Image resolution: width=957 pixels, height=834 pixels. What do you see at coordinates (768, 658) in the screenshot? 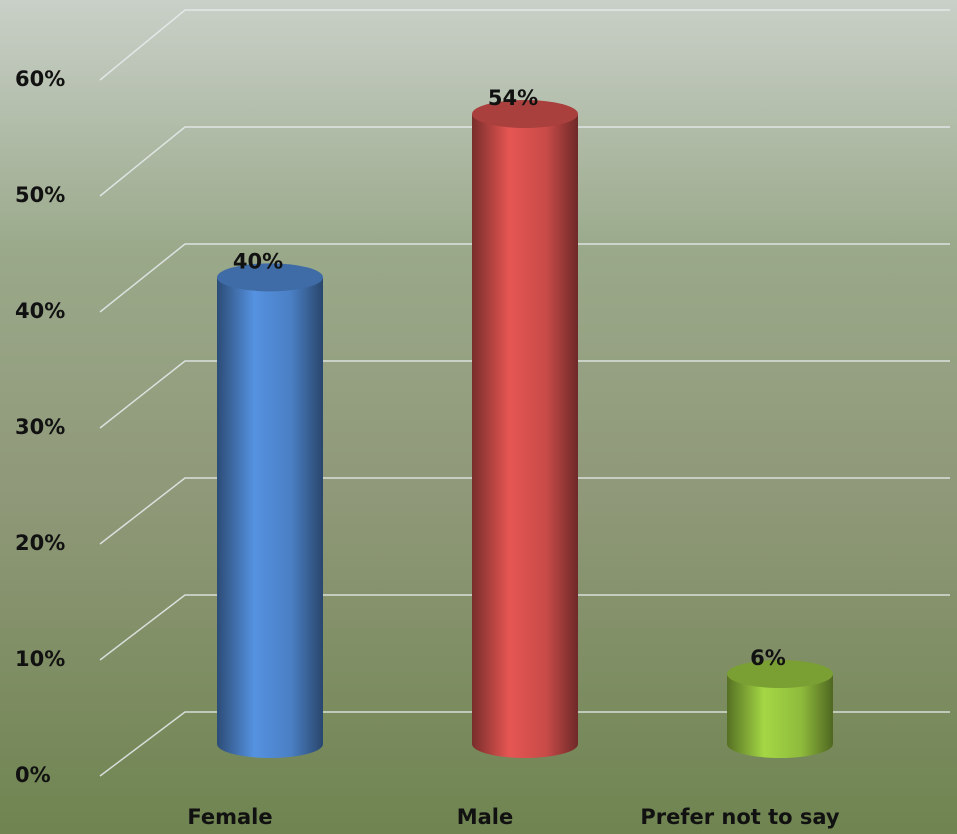
I see `value-label: 6%` at bounding box center [768, 658].